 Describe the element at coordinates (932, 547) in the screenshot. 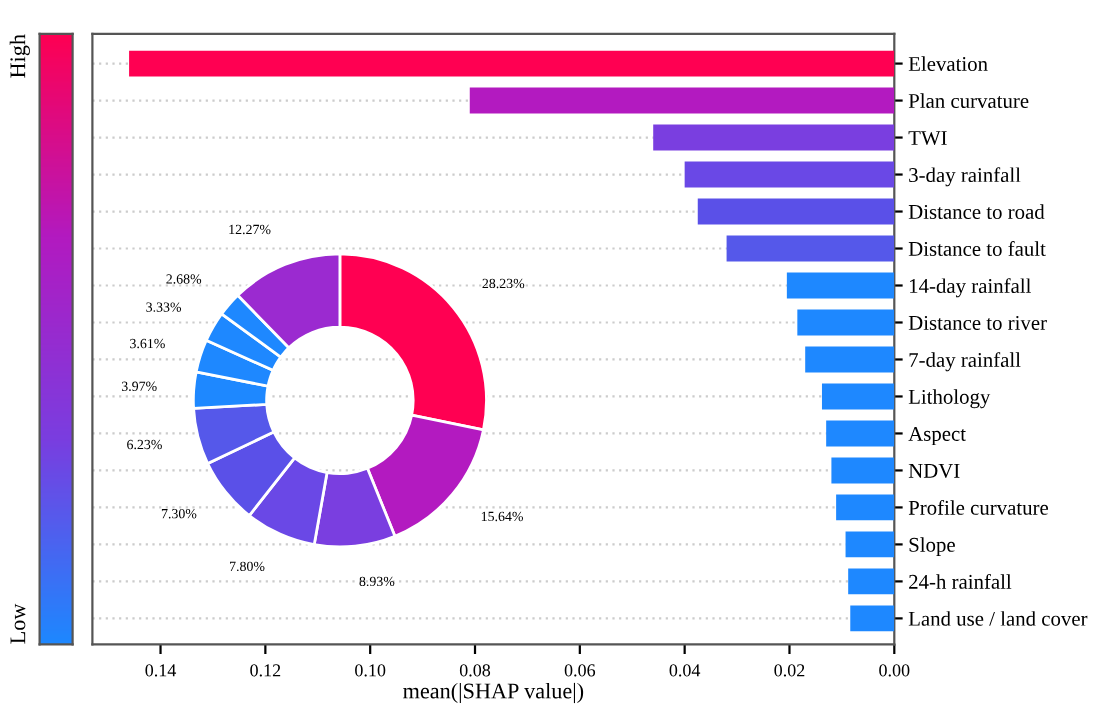

I see `y-tick-label: Slope` at that location.